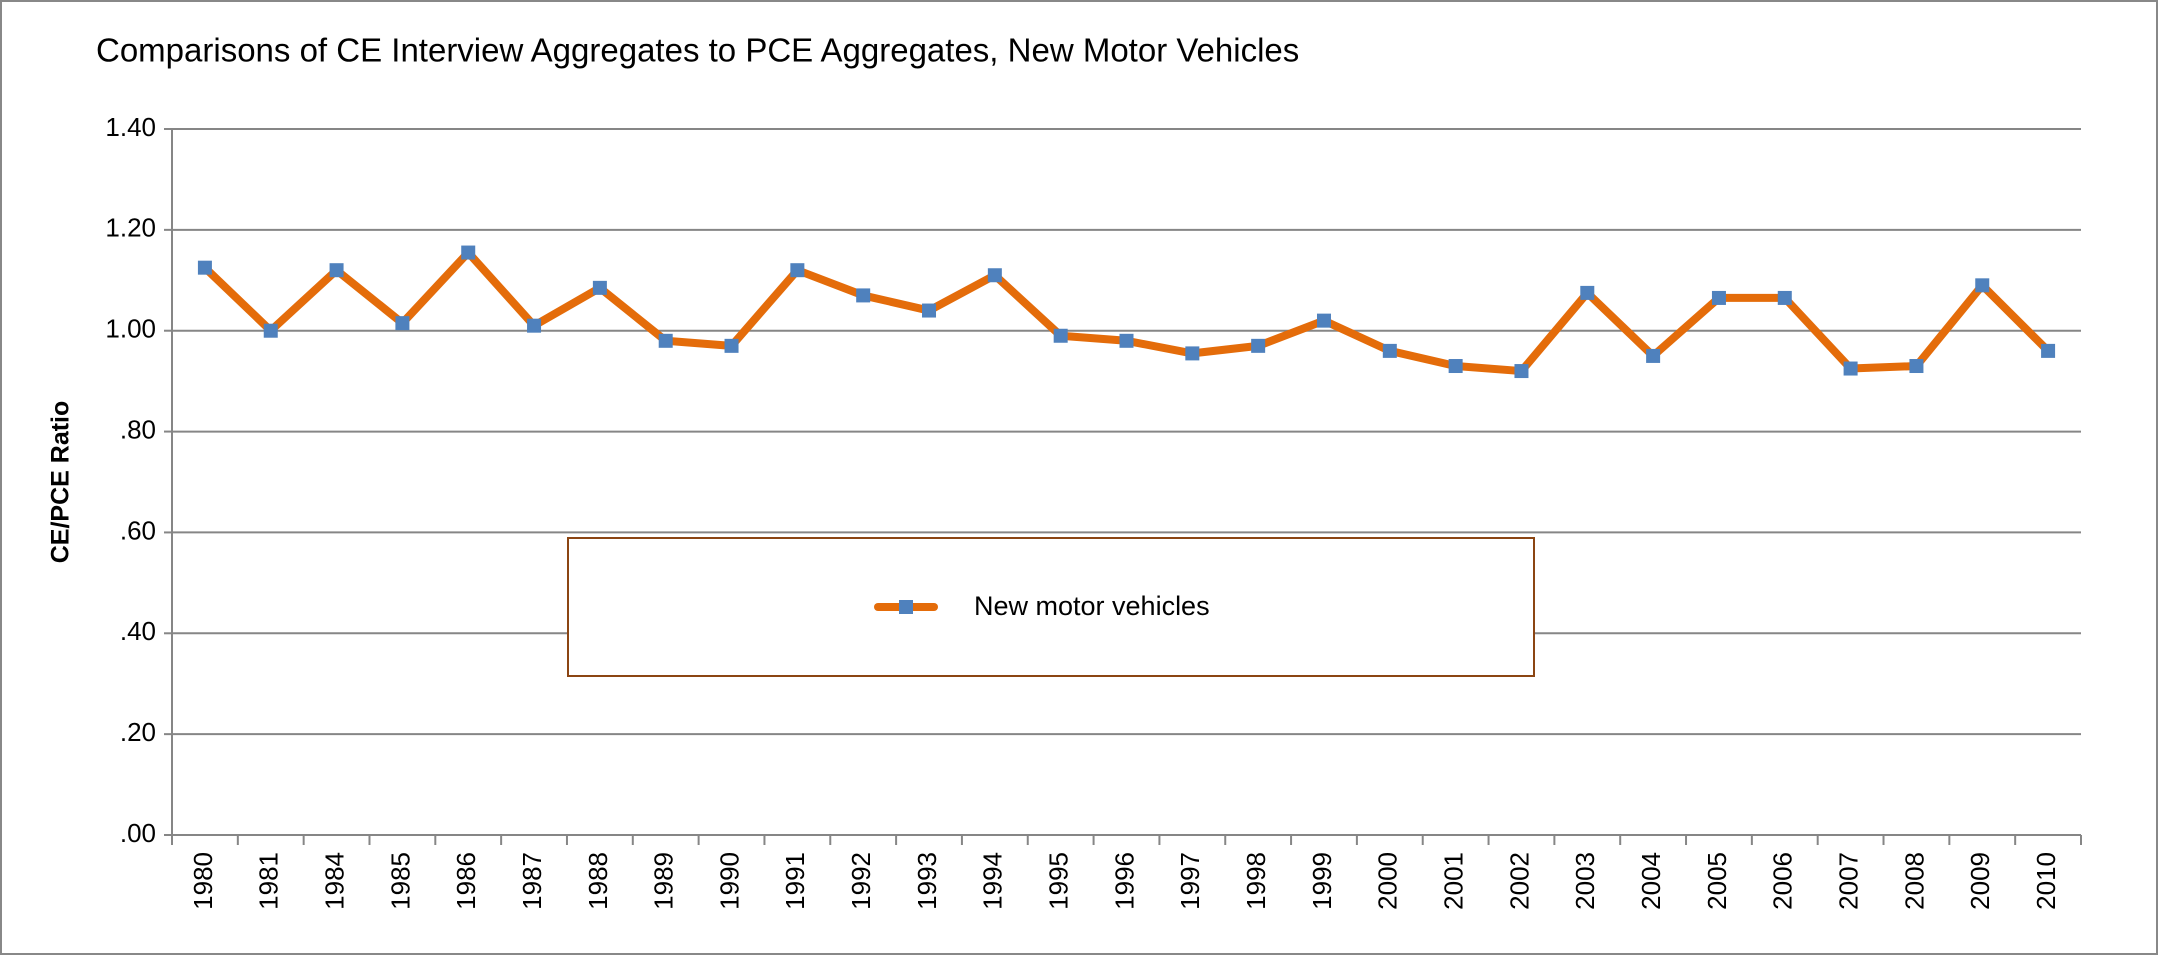  What do you see at coordinates (2046, 881) in the screenshot?
I see `x-tick-label: 2010` at bounding box center [2046, 881].